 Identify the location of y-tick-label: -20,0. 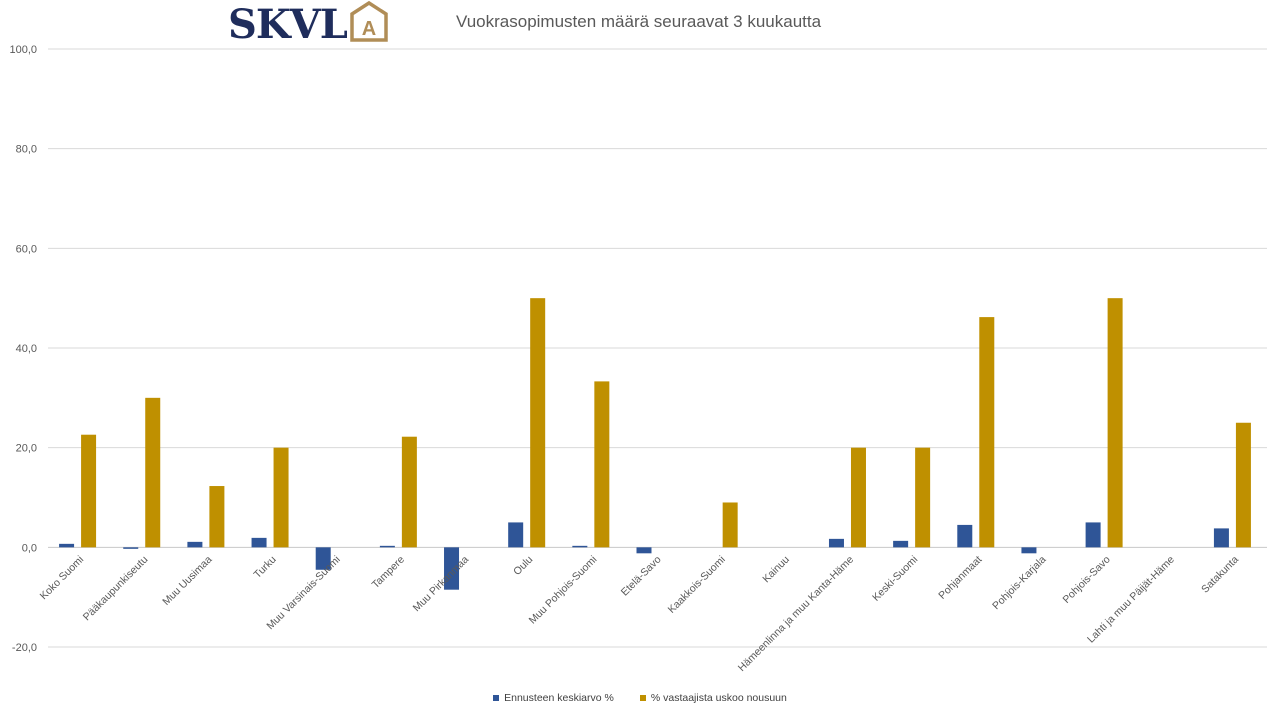
(24, 648).